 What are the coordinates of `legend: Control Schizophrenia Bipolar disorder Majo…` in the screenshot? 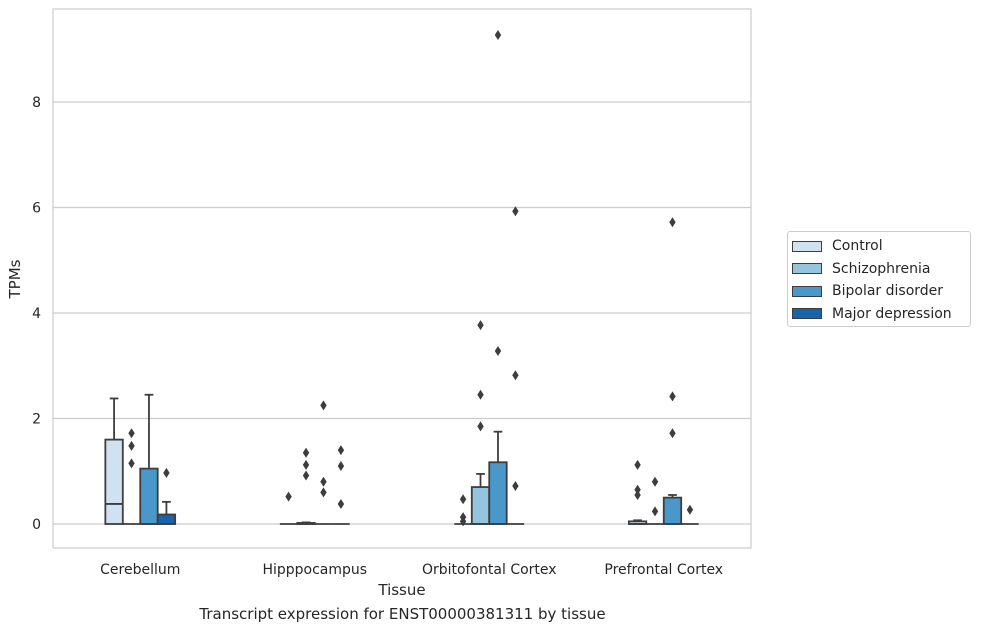 It's located at (879, 279).